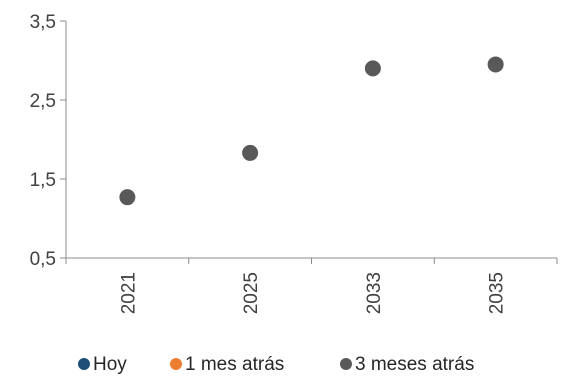  Describe the element at coordinates (43, 180) in the screenshot. I see `y-tick-label: 1,5` at that location.